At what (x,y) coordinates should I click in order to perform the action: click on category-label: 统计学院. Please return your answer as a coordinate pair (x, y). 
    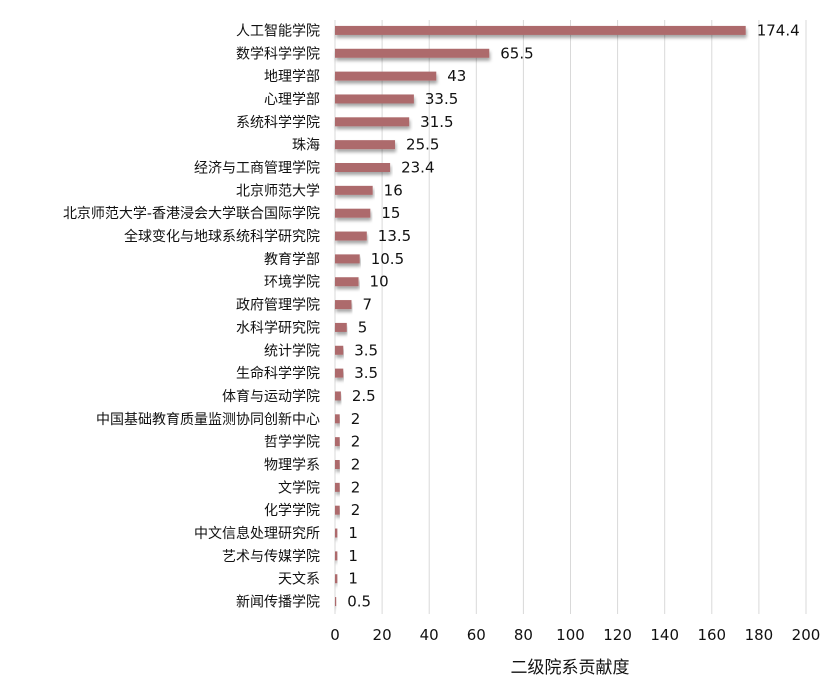
    Looking at the image, I should click on (292, 351).